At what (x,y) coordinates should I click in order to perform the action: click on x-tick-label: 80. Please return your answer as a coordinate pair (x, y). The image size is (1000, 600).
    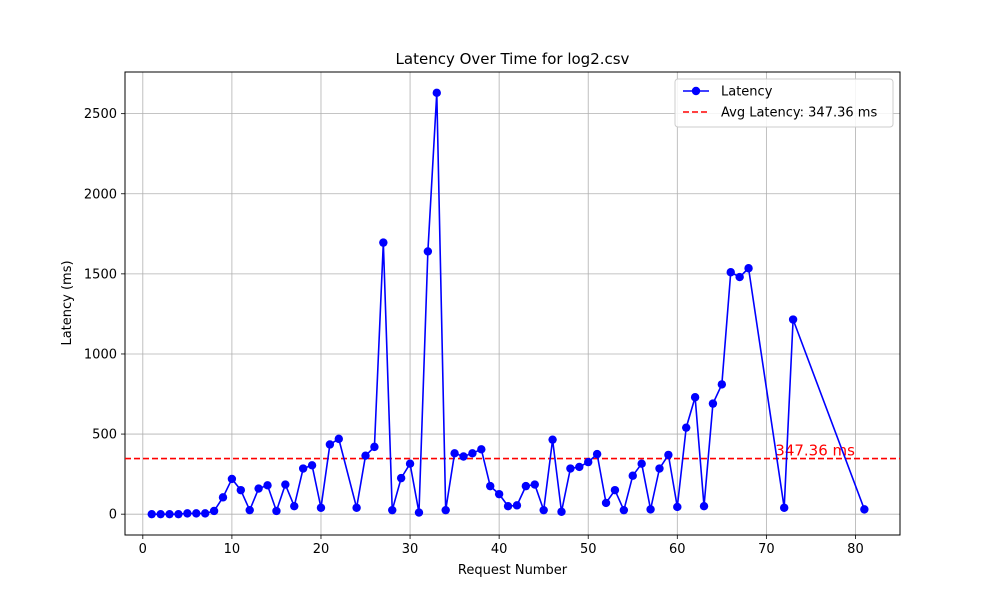
    Looking at the image, I should click on (855, 549).